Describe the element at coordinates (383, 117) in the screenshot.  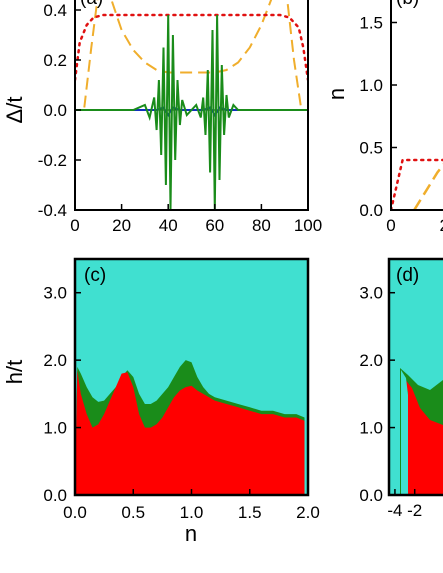
I see `panel-b: 0 20 0.0 0.5 1.0 1.5 (b) n` at that location.